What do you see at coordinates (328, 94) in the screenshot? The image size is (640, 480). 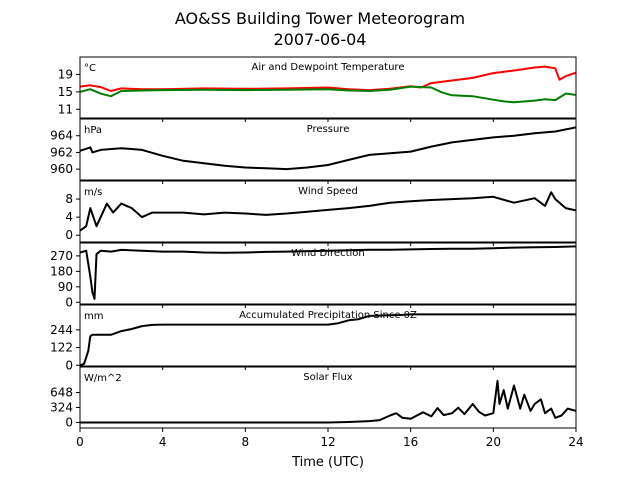 I see `panel-0-series-1-line` at bounding box center [328, 94].